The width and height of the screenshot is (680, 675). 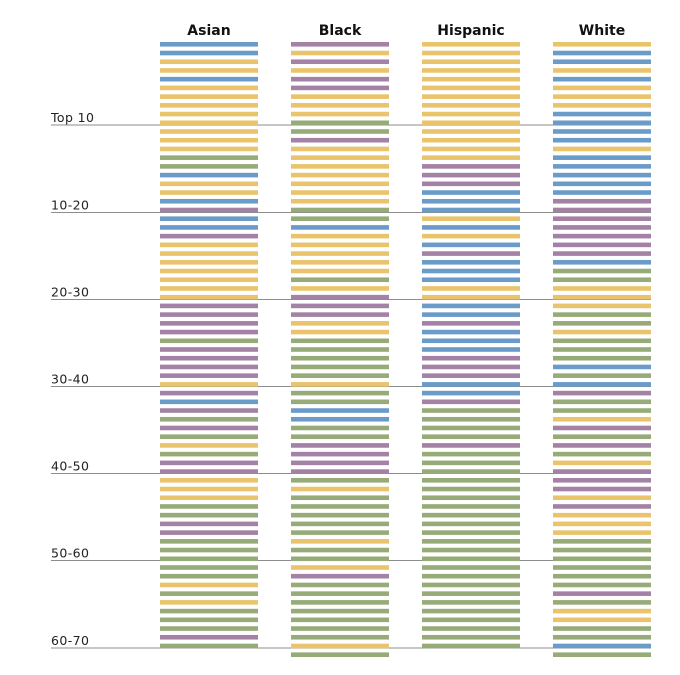 I want to click on column-header: Asian, so click(x=208, y=31).